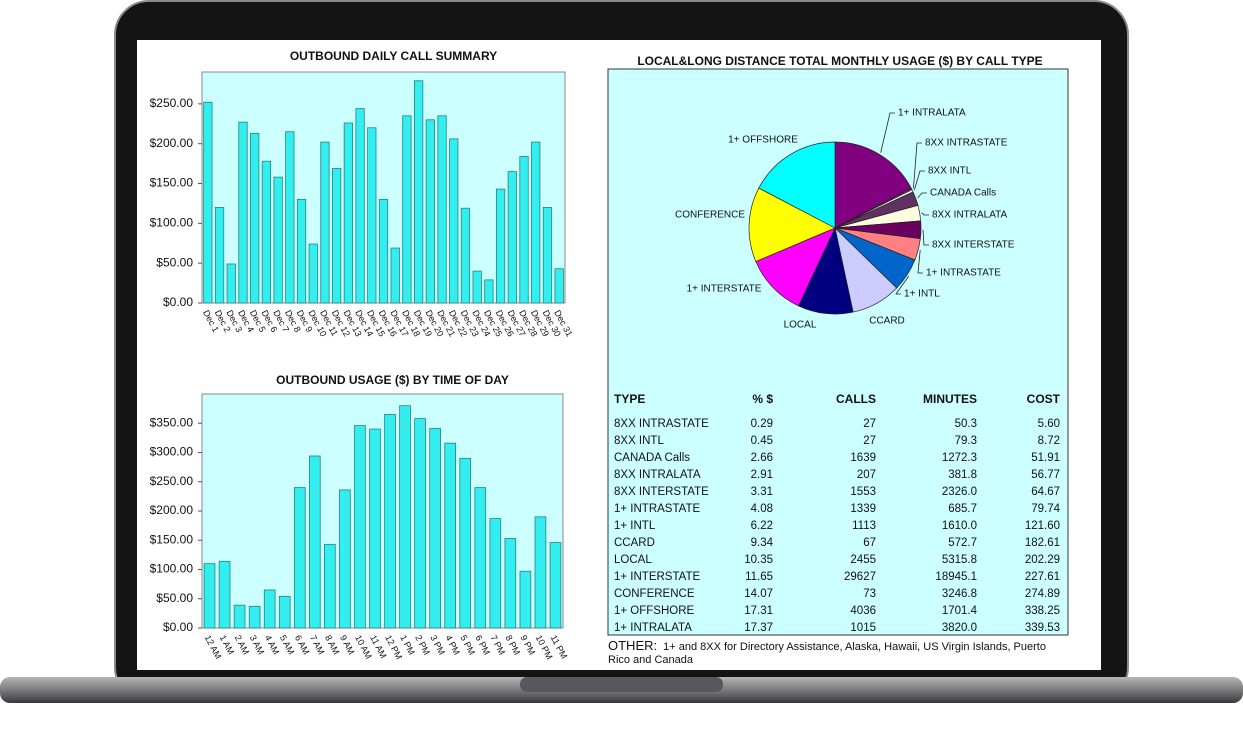  Describe the element at coordinates (762, 526) in the screenshot. I see `table-cell: 6.22` at that location.